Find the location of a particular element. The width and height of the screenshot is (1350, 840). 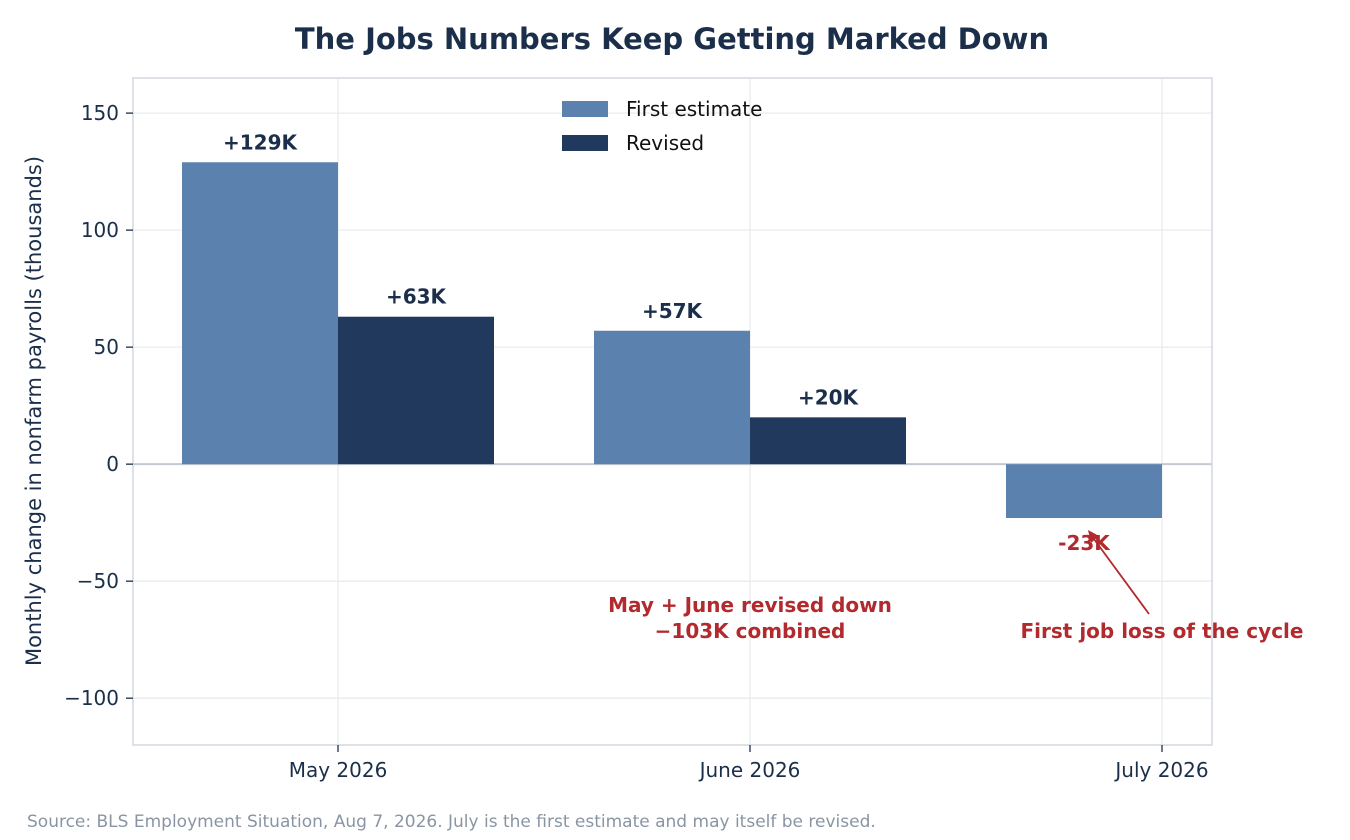

annotation-text: −103K combined is located at coordinates (750, 631).